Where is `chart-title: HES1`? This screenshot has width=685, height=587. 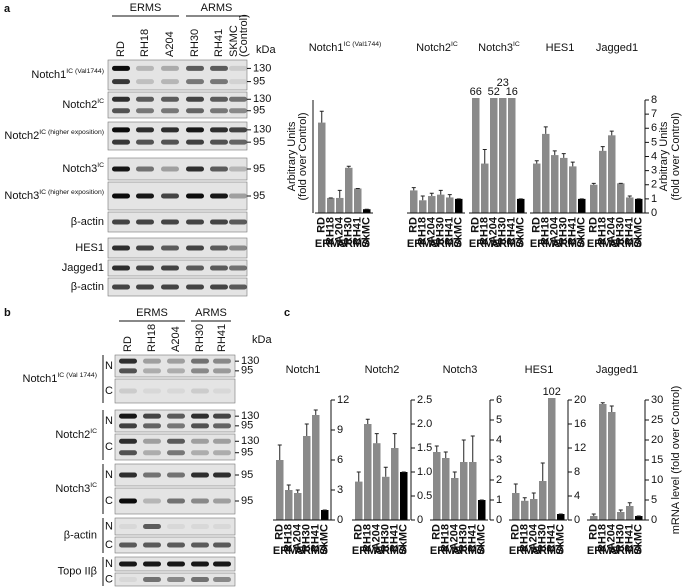 chart-title: HES1 is located at coordinates (560, 48).